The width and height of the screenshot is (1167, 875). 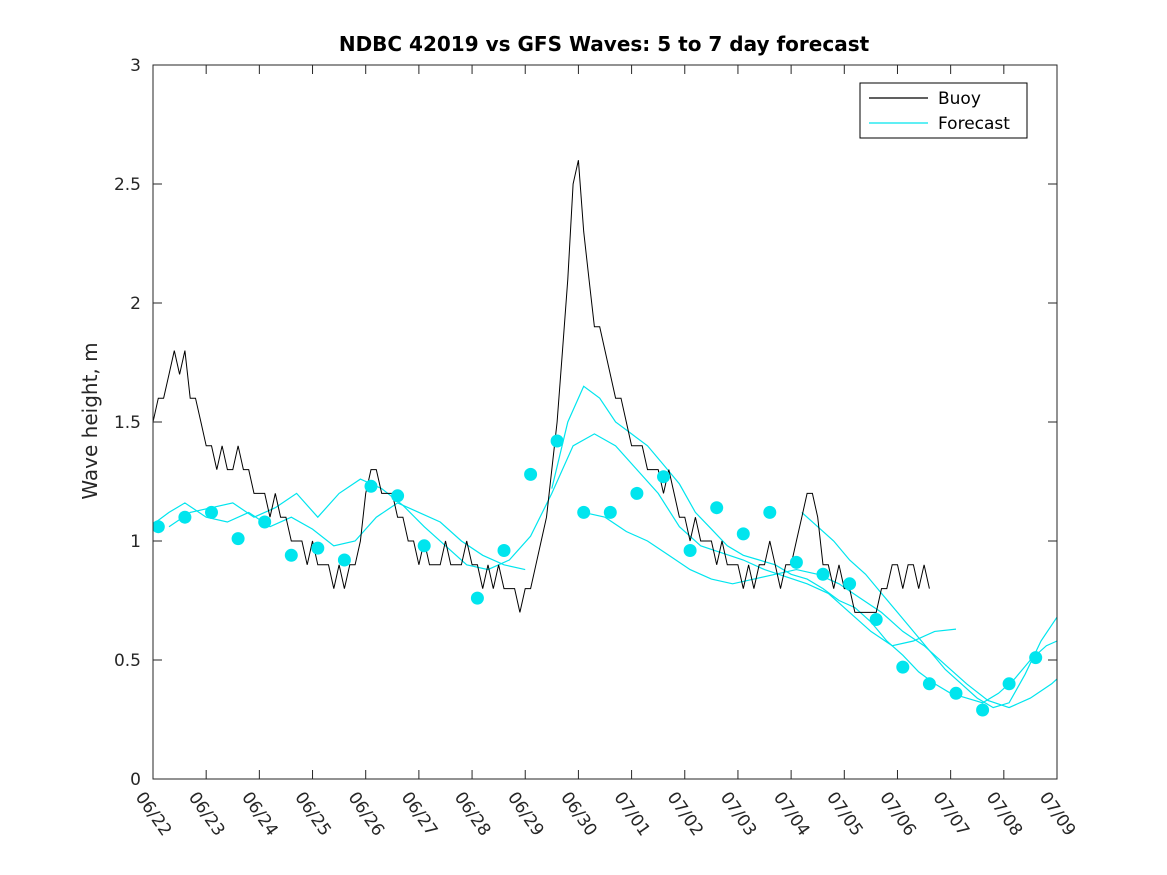 I want to click on y-tick-label-4: 2, so click(x=135, y=304).